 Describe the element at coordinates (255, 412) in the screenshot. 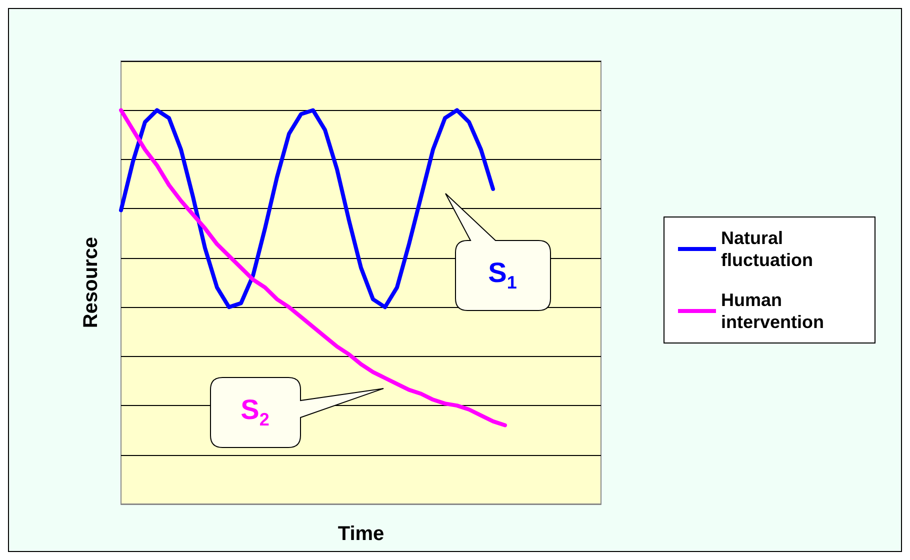

I see `annotation: S$_{2}$` at that location.